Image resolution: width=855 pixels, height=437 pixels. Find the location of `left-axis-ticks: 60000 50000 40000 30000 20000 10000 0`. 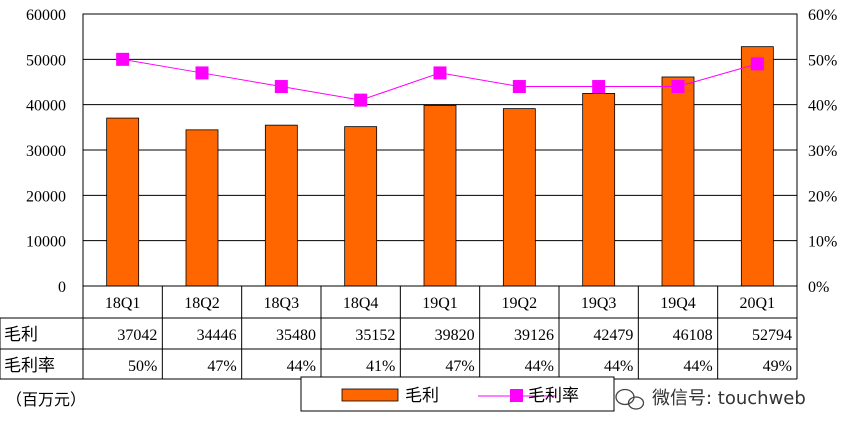

left-axis-ticks: 60000 50000 40000 30000 20000 10000 0 is located at coordinates (46, 151).